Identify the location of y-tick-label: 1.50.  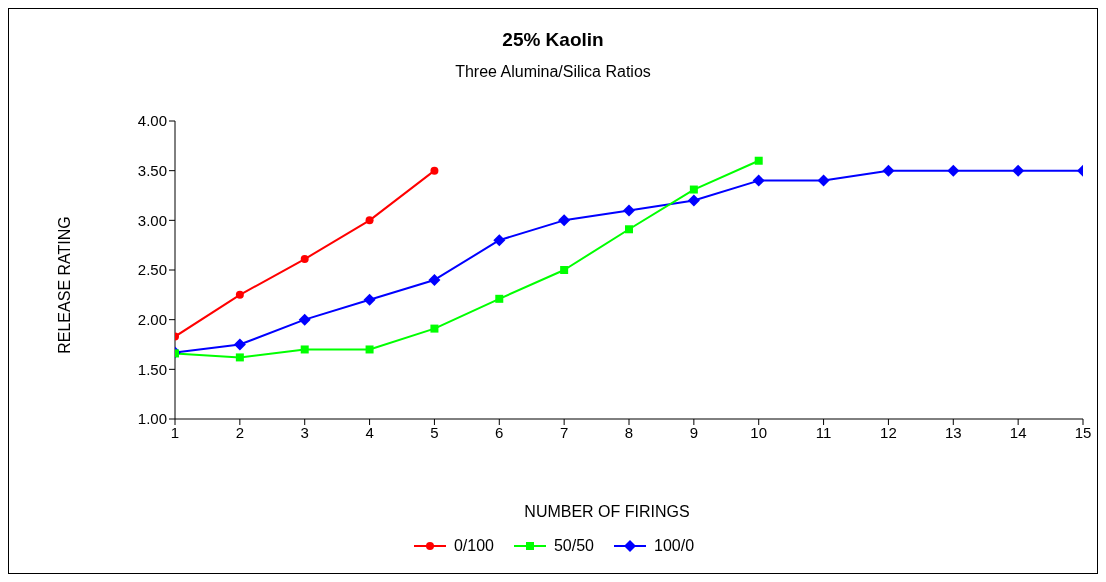
(152, 369).